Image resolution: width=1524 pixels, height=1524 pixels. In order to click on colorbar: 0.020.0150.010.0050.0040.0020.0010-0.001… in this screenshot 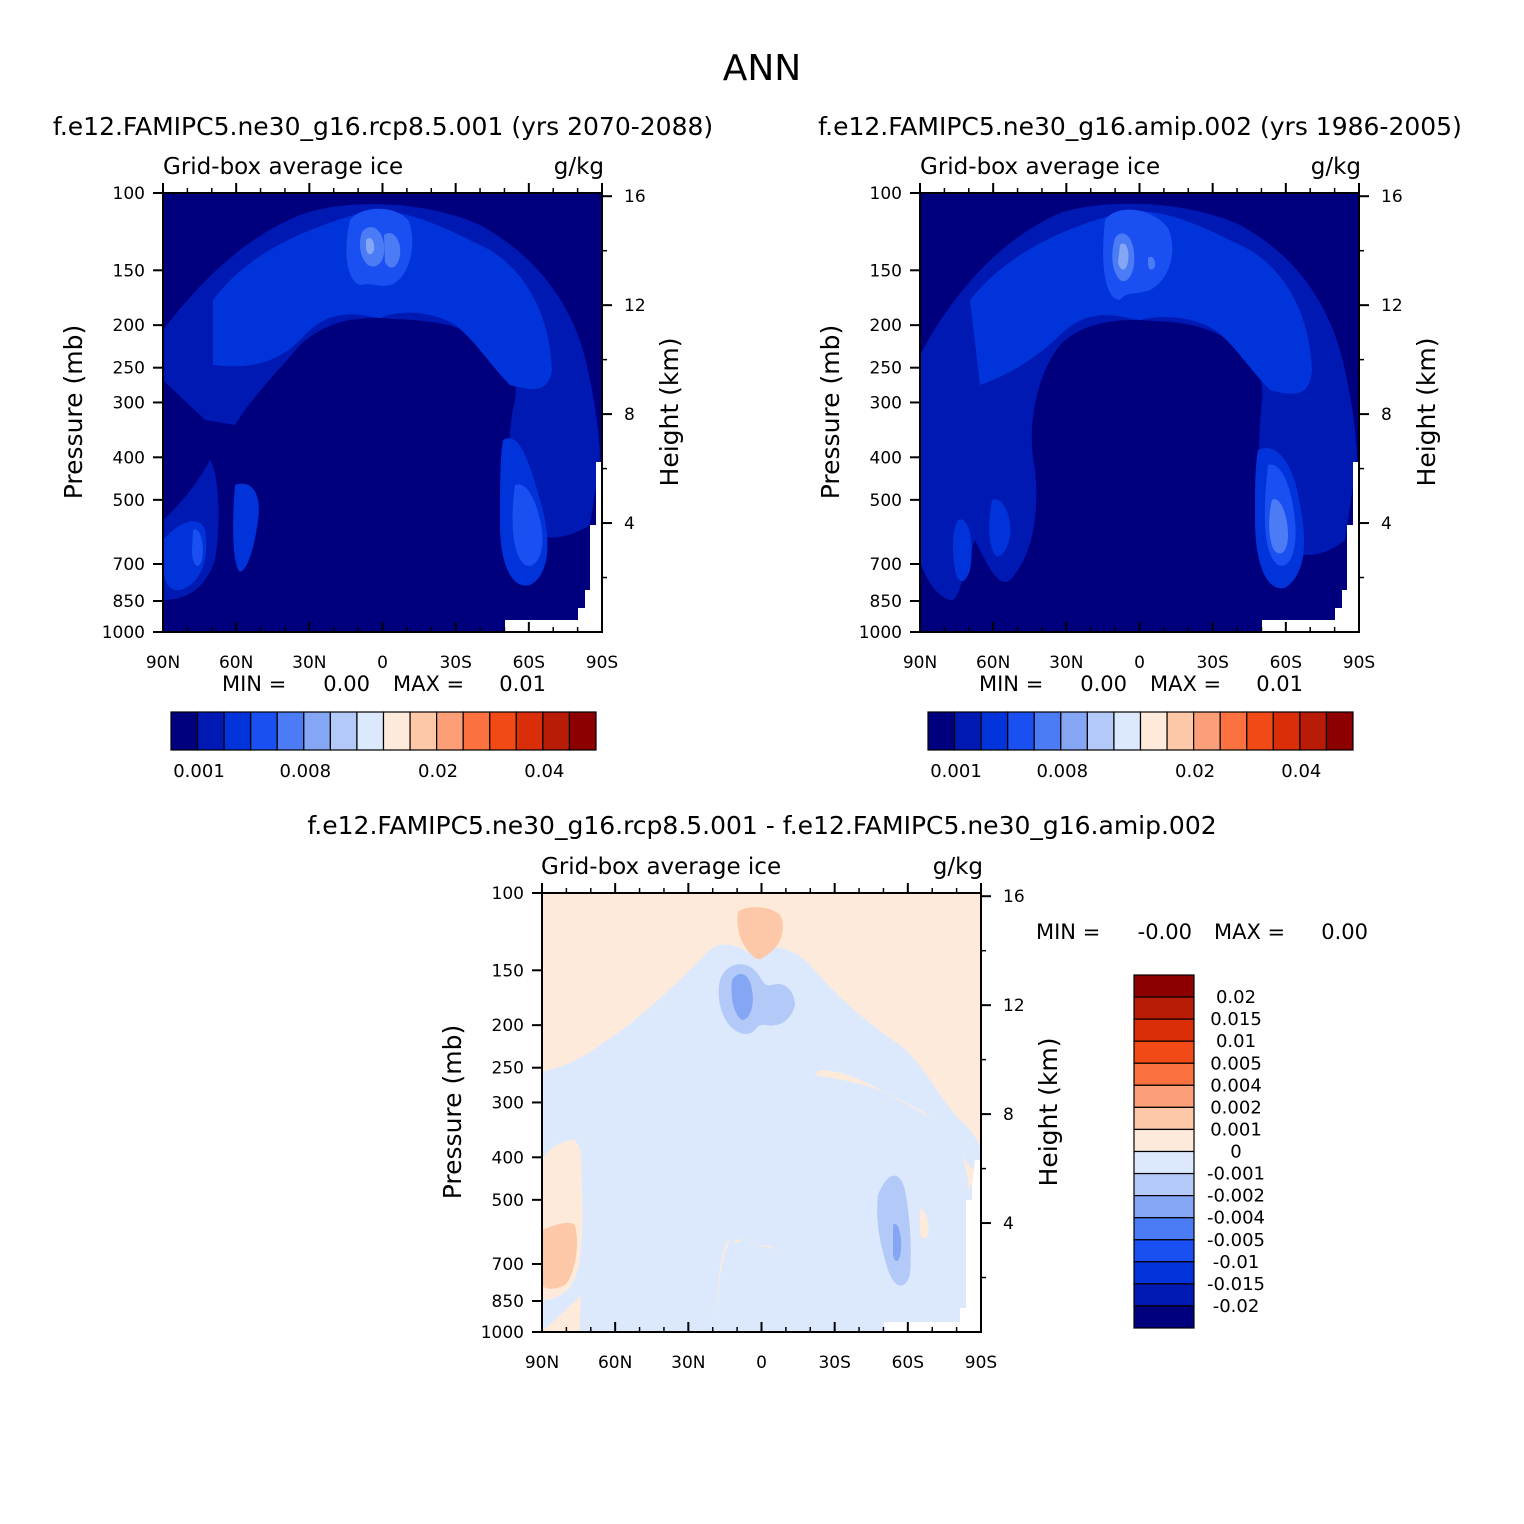, I will do `click(1199, 1151)`.